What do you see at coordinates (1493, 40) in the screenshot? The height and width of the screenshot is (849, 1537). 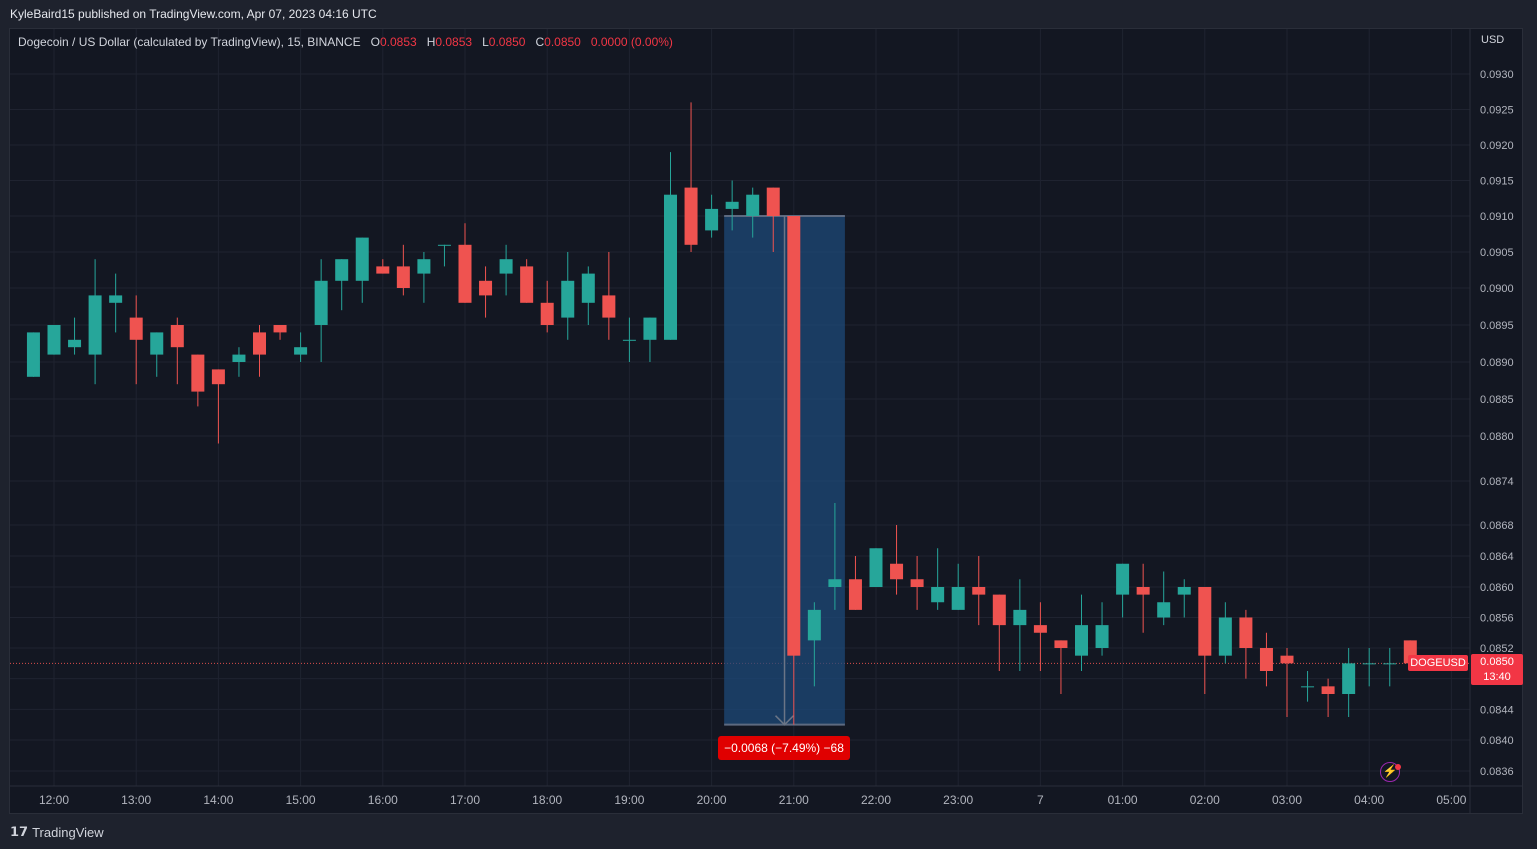 I see `axis-currency: USD` at bounding box center [1493, 40].